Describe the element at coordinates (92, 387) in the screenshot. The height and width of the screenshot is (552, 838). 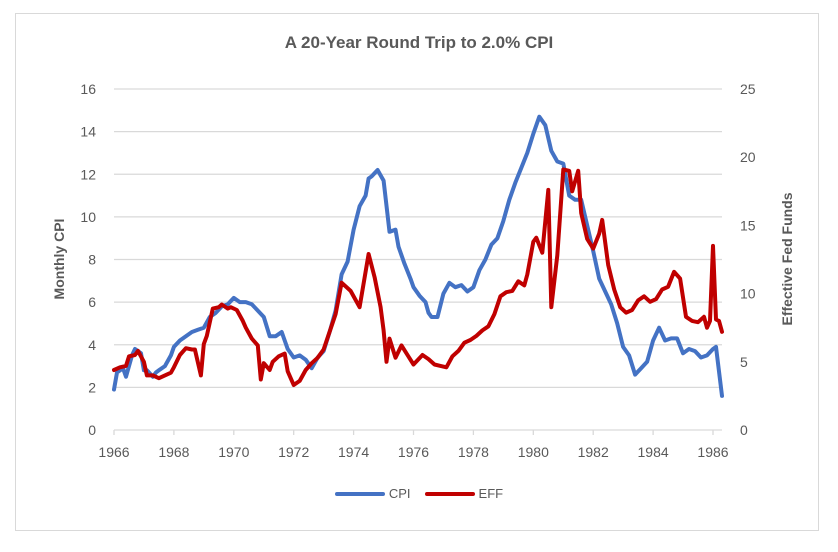
I see `y-tick-label: 2` at that location.